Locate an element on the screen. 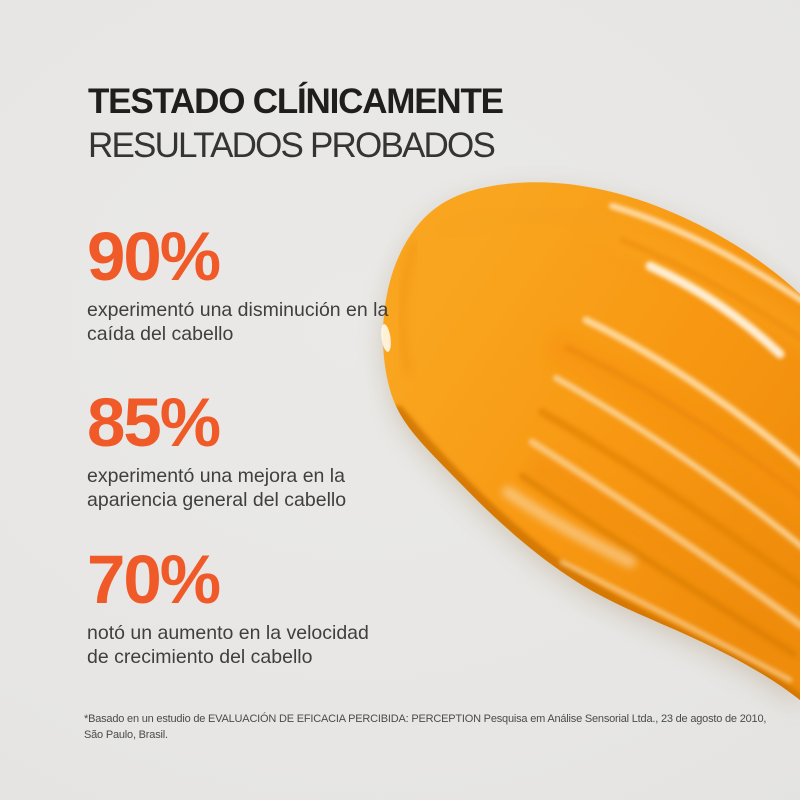 This screenshot has height=800, width=800. stat-value: 85% is located at coordinates (154, 422).